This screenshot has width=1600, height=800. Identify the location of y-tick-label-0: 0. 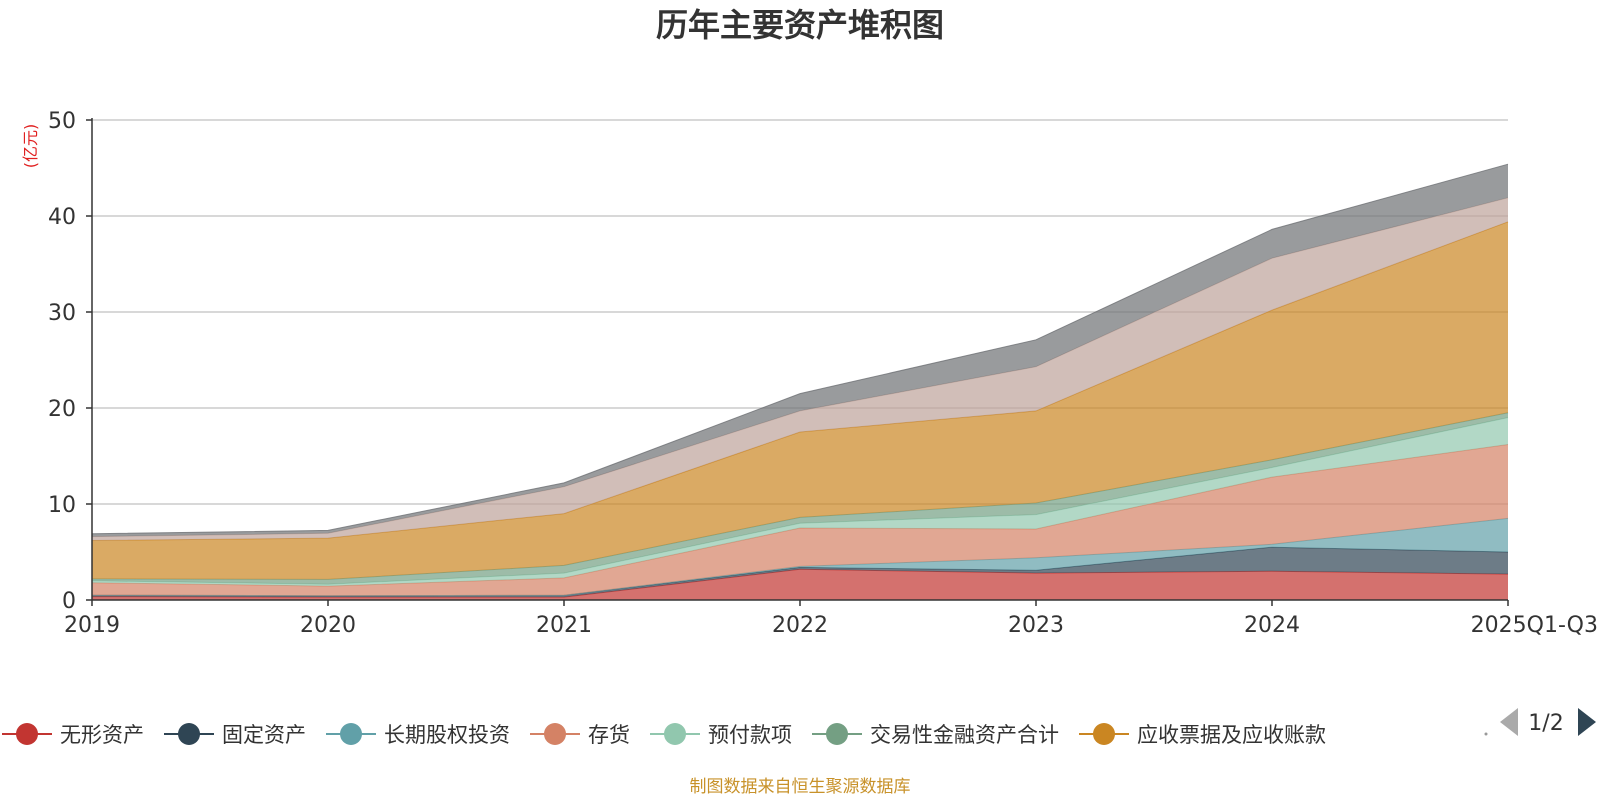
(69, 601).